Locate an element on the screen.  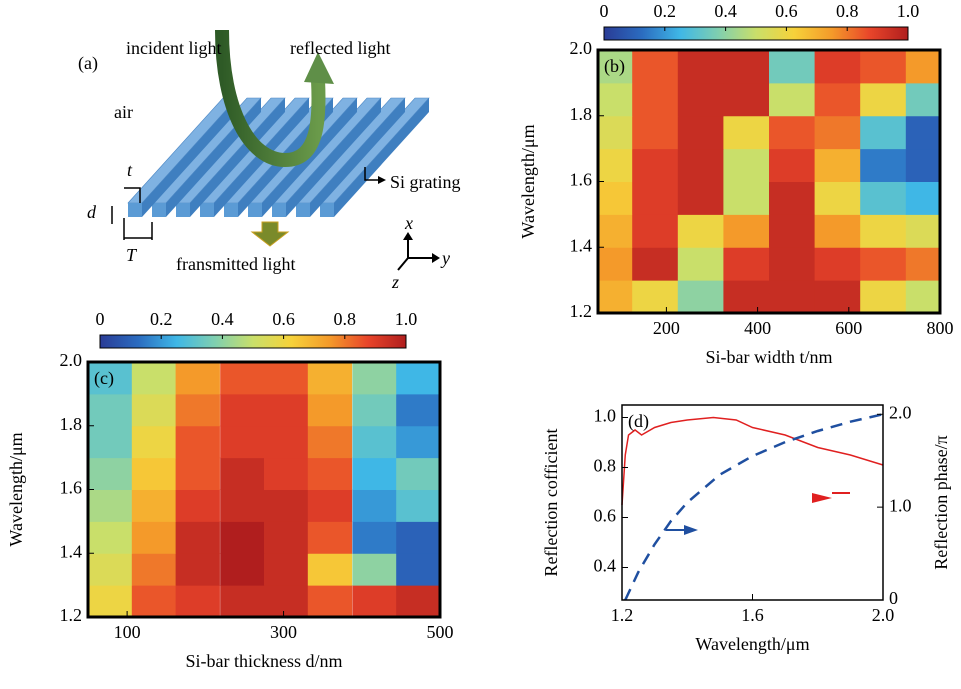
colorbar is located at coordinates (756, 33).